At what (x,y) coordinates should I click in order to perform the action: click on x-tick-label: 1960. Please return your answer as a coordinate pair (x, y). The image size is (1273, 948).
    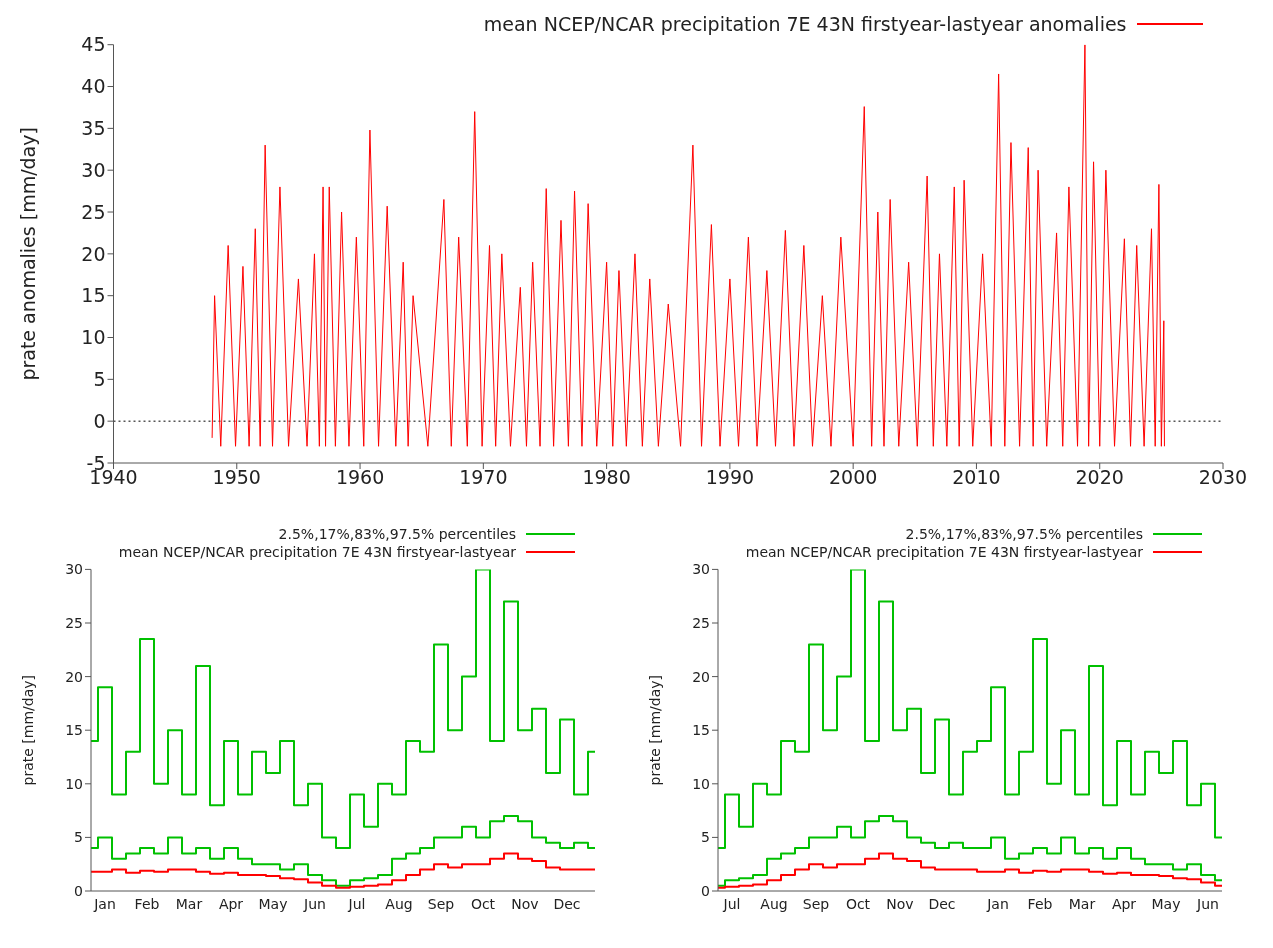
    Looking at the image, I should click on (360, 477).